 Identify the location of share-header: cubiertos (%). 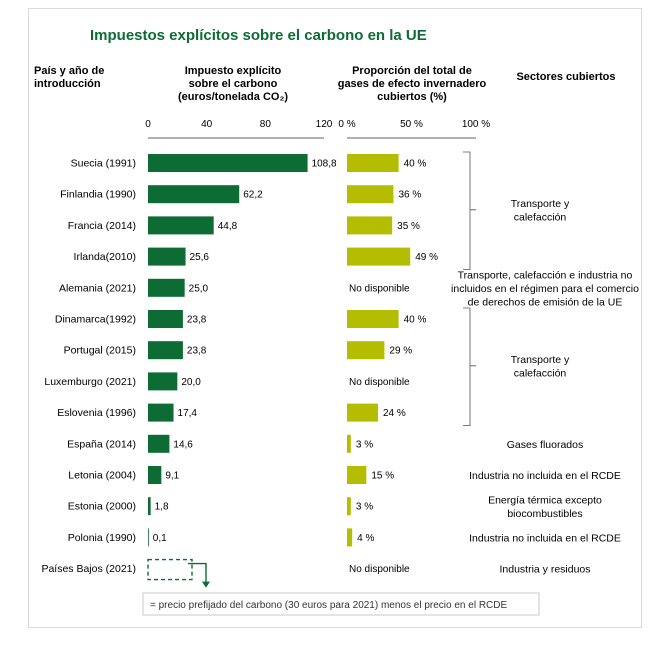
(412, 97).